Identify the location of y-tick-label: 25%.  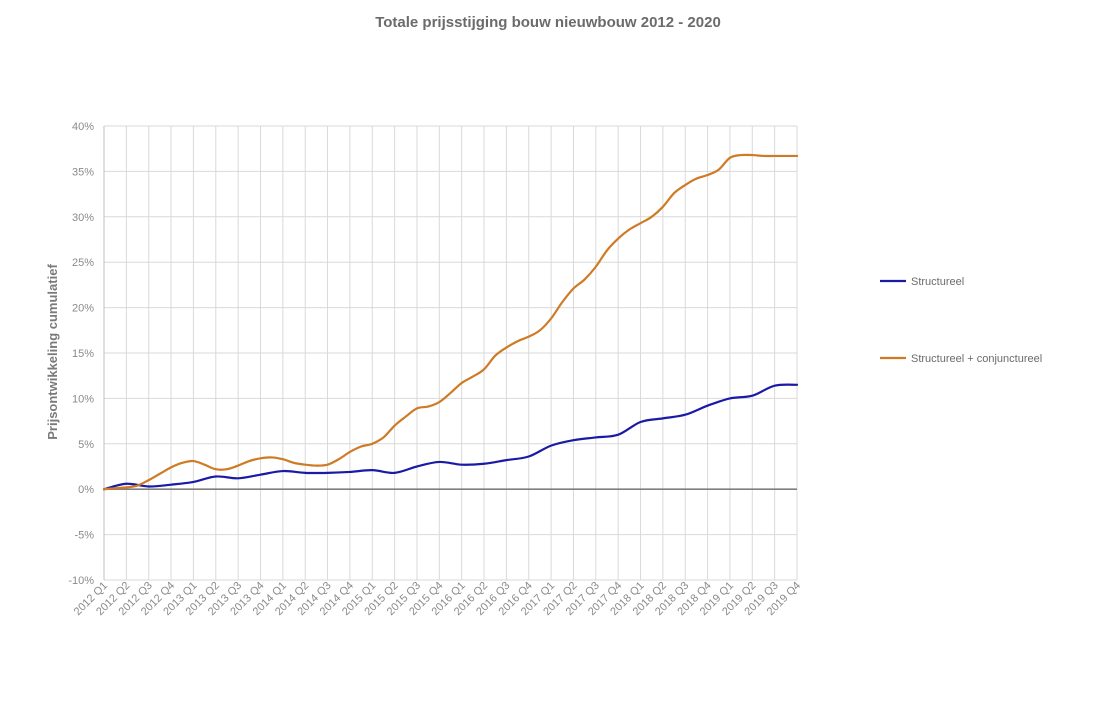
(83, 263).